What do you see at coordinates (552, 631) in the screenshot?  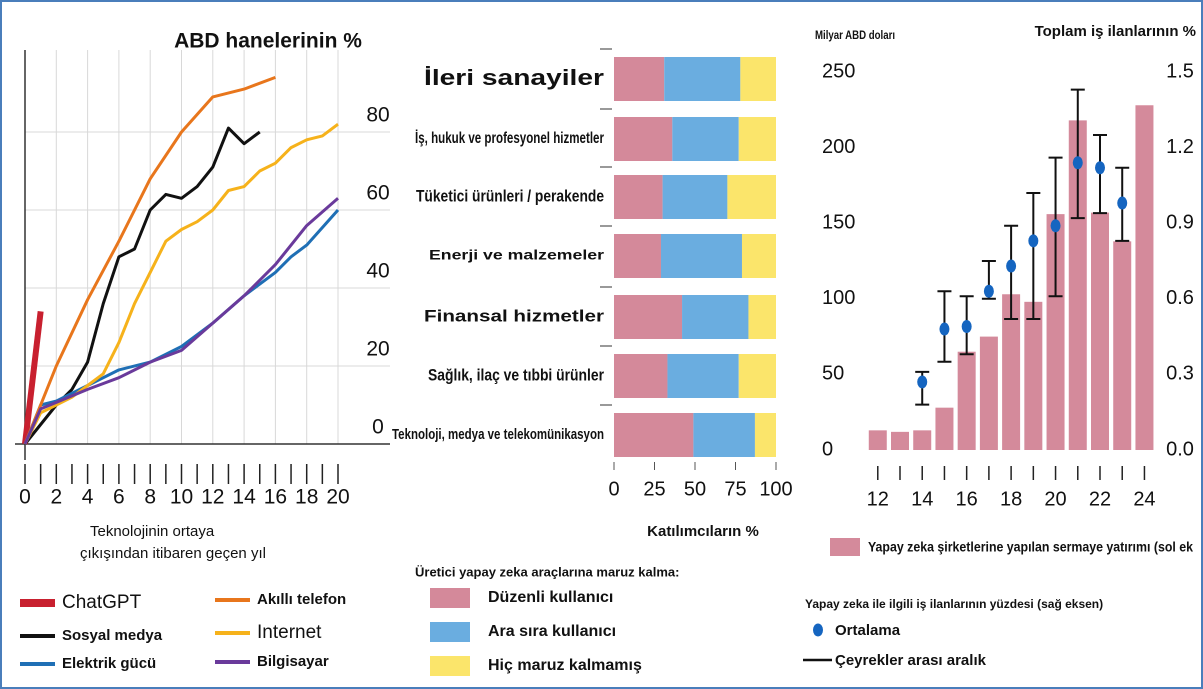 I see `legend-label: Ara sıra kullanıcı` at bounding box center [552, 631].